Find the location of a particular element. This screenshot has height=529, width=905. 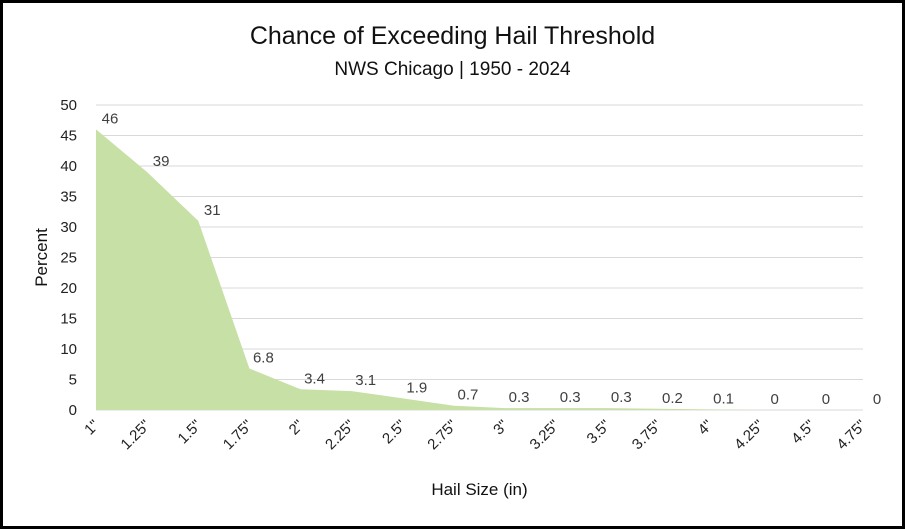

x-tick-label: 3" is located at coordinates (501, 428).